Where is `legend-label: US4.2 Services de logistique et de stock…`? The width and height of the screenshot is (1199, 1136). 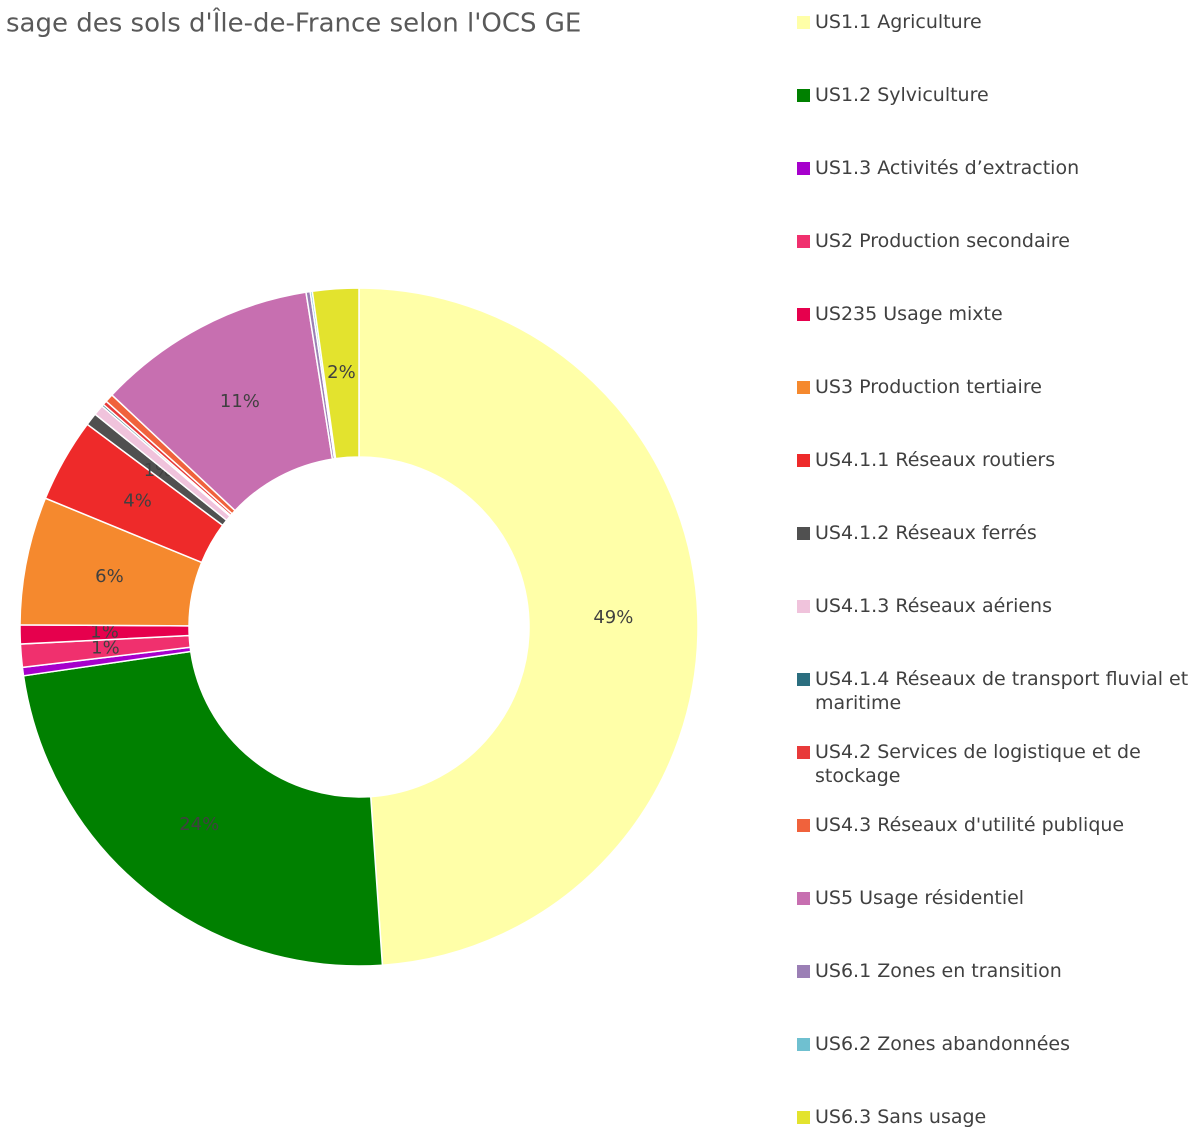 legend-label: US4.2 Services de logistique et de stock… is located at coordinates (978, 764).